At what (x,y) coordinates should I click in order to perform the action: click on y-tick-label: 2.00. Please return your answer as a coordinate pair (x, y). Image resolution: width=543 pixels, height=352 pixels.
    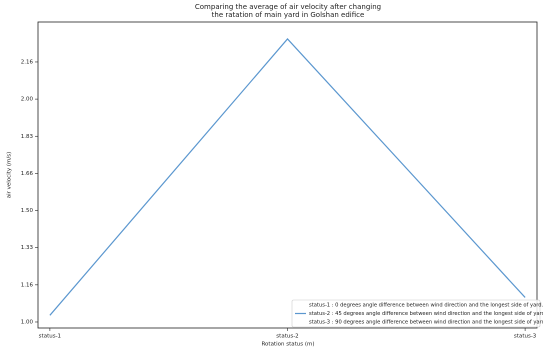
    Looking at the image, I should click on (27, 100).